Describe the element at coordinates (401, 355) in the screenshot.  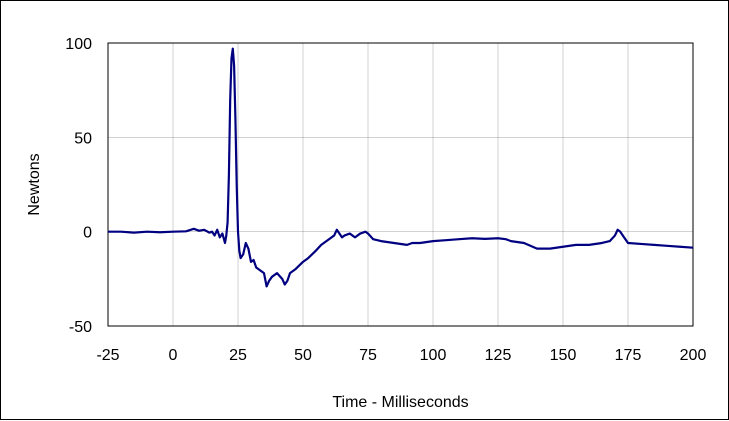
I see `x-tick-labels: -25 0 25 50 75 100 125 150 175 200` at that location.